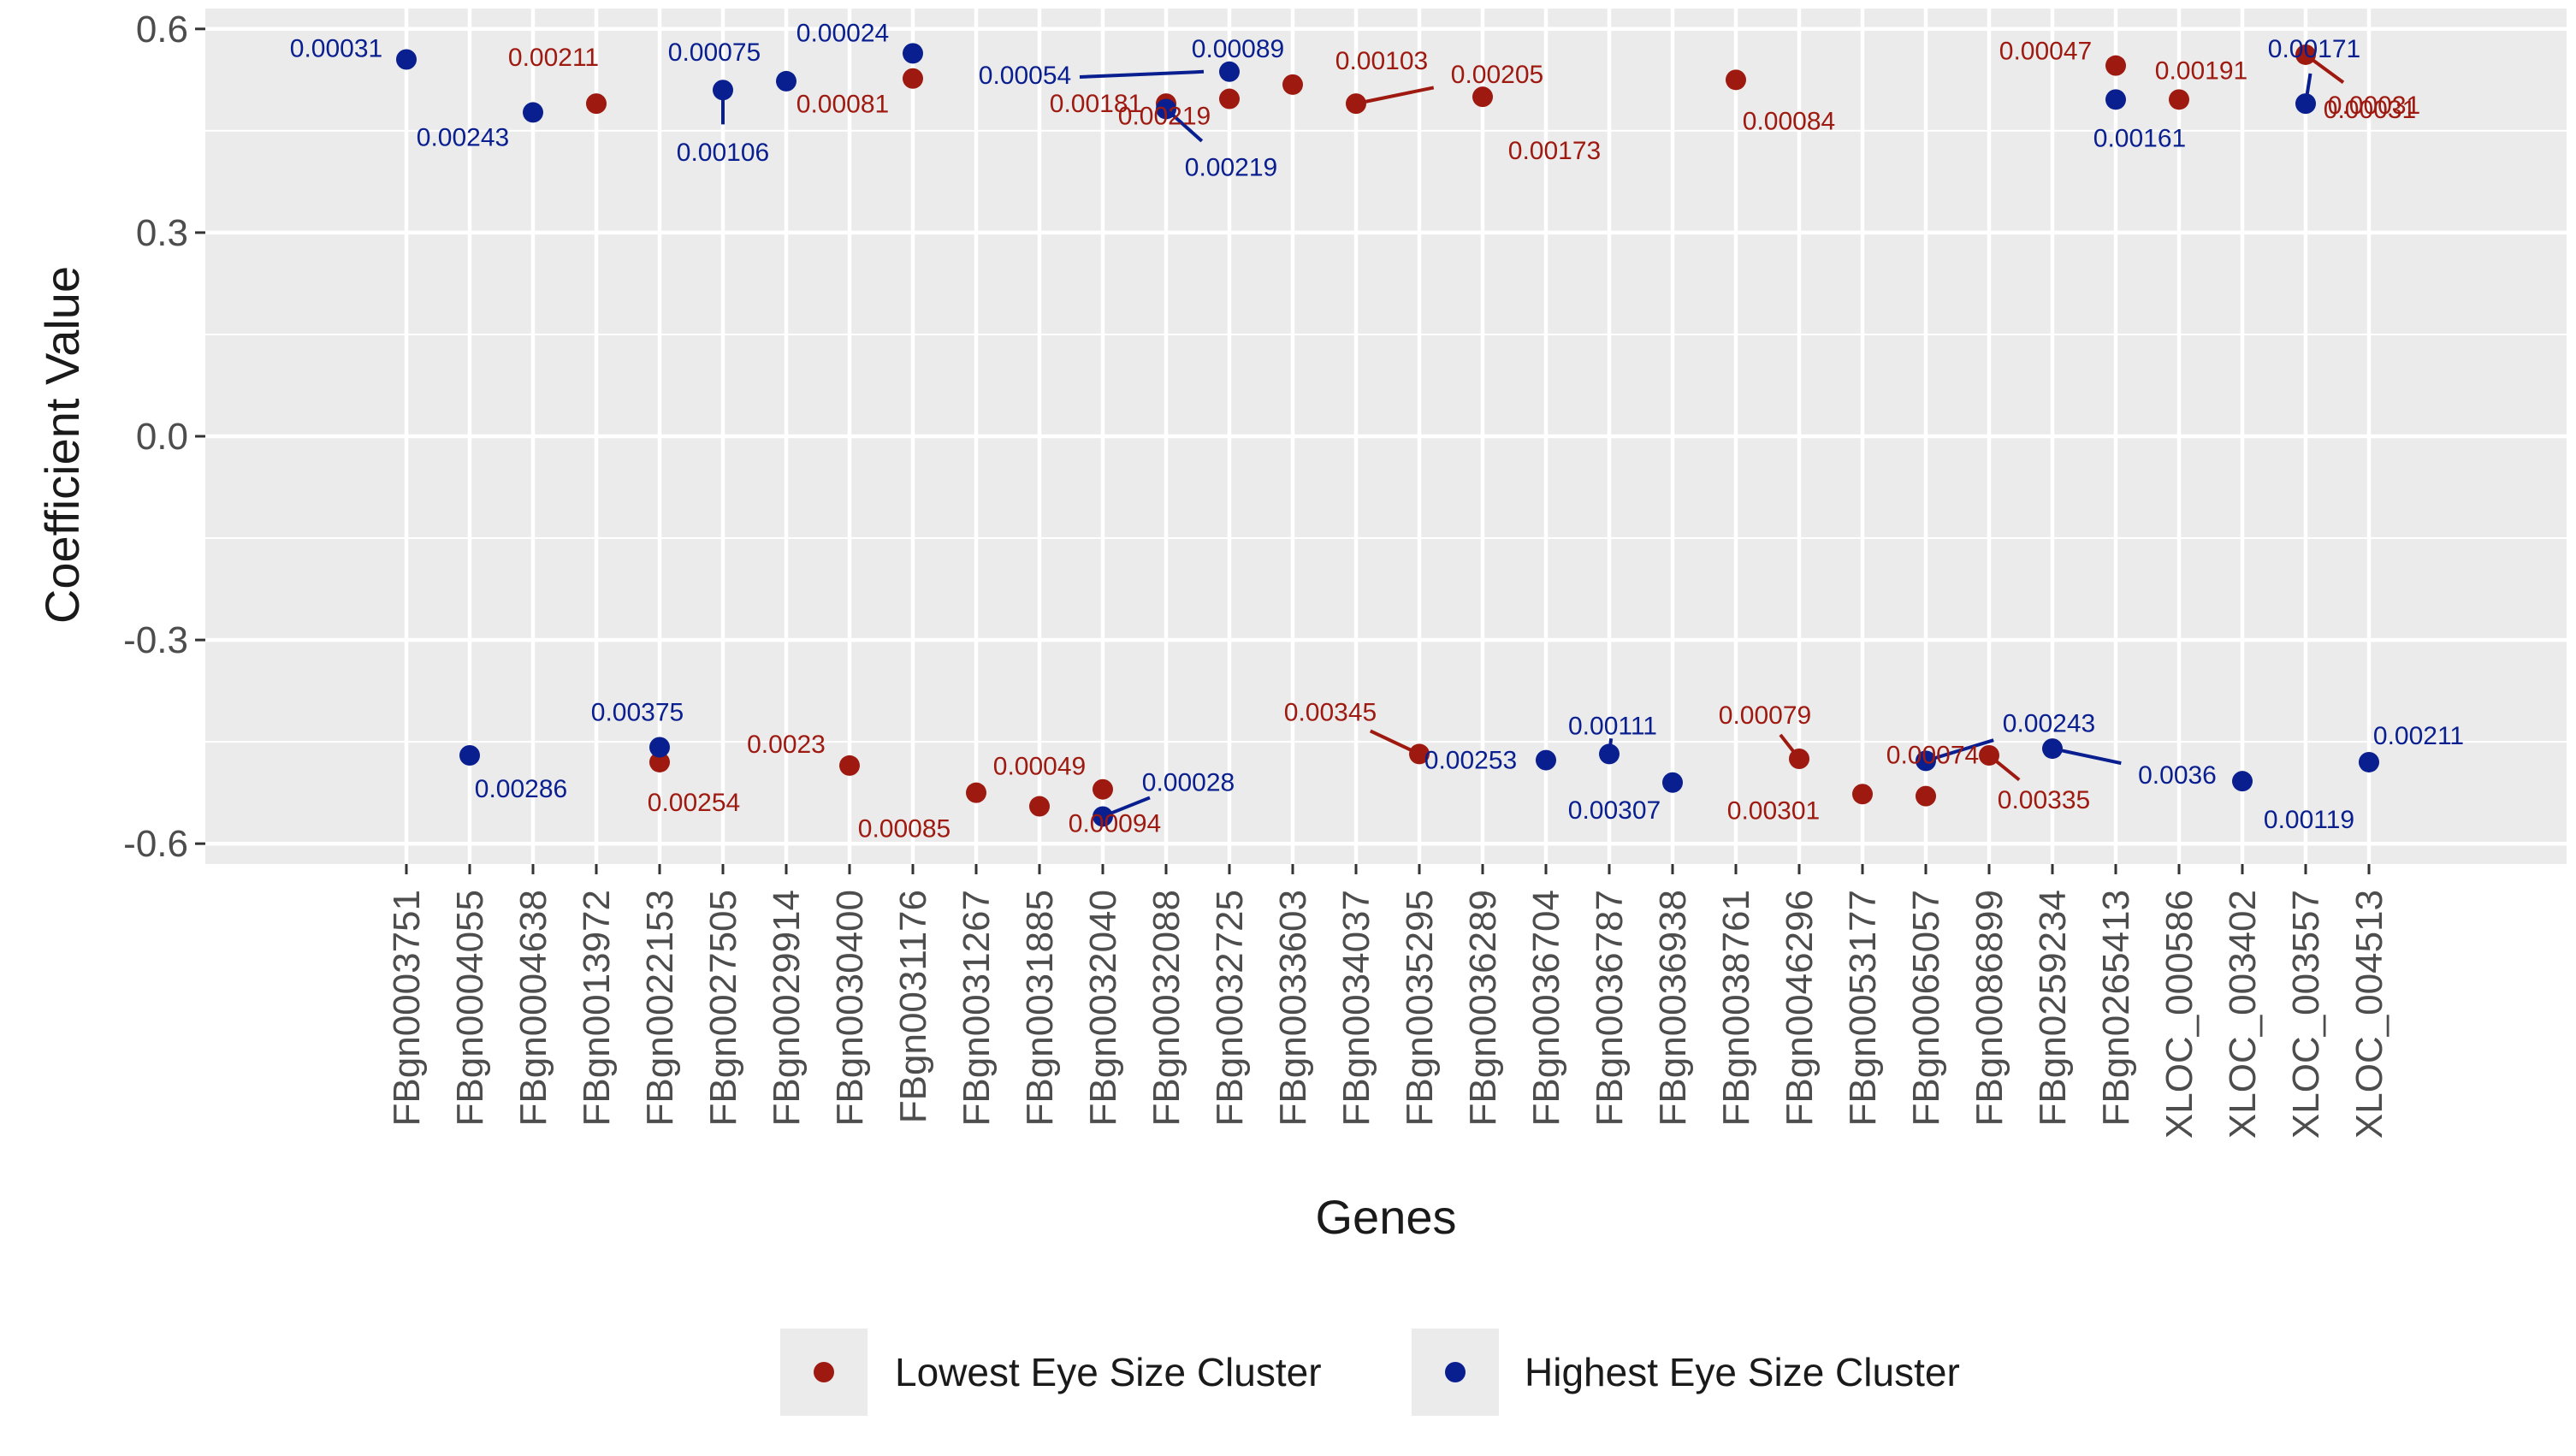 This screenshot has height=1456, width=2576. Describe the element at coordinates (659, 761) in the screenshot. I see `point-low-FBgn0022153` at that location.